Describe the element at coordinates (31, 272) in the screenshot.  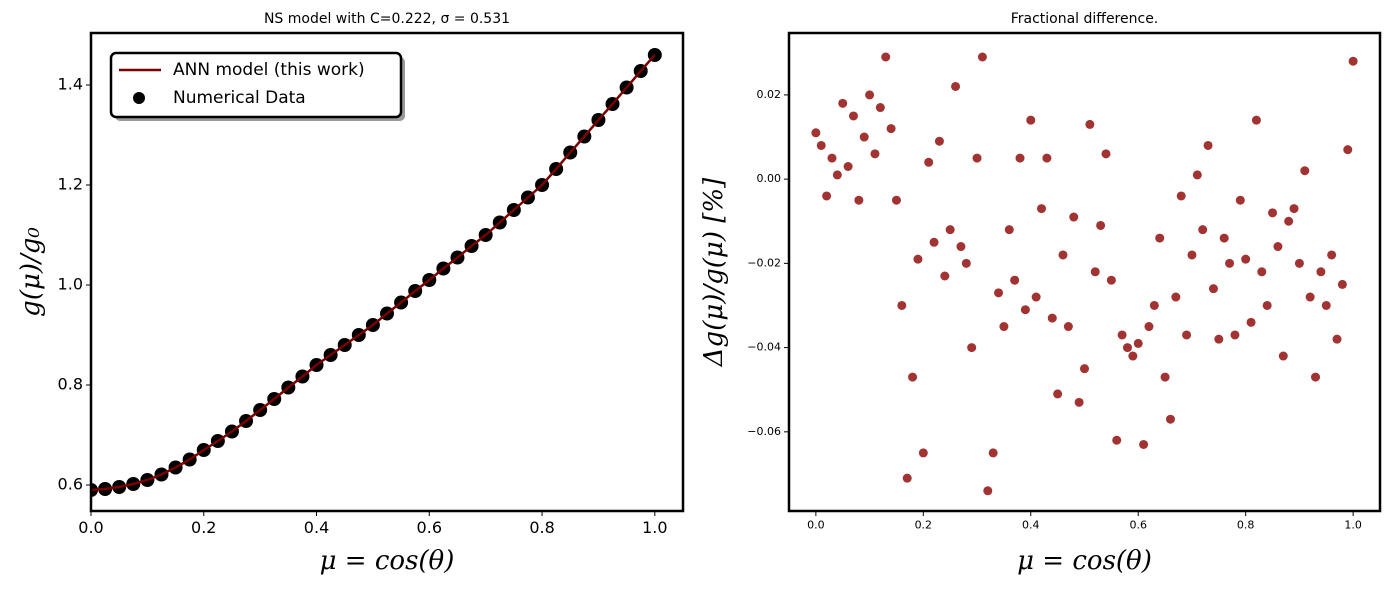
I see `y-axis-label: g(μ)/g₀` at that location.